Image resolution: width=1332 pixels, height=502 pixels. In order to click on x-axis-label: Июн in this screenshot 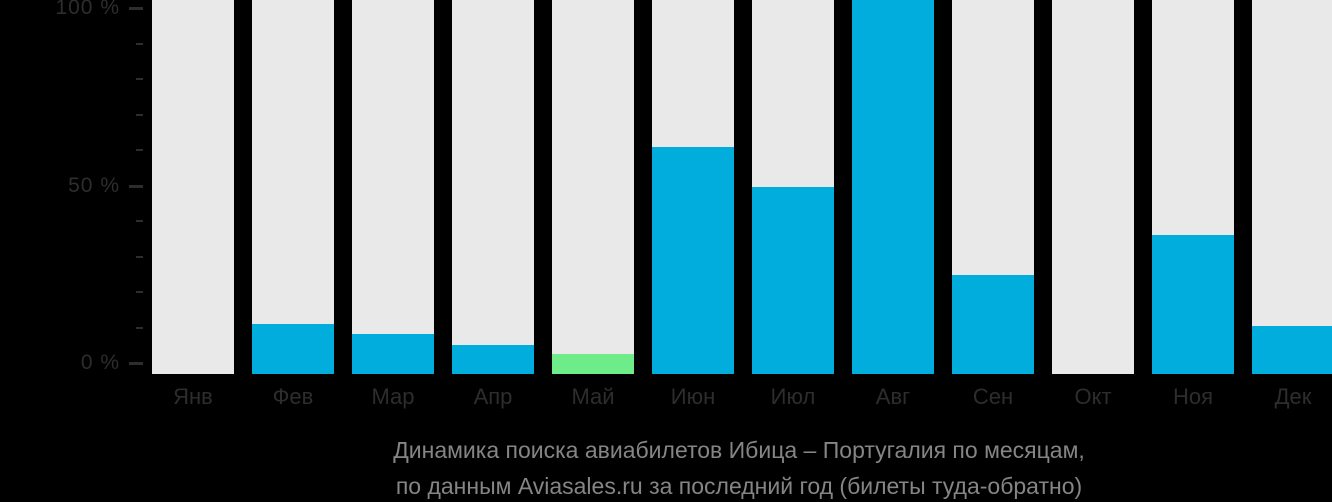, I will do `click(693, 396)`.